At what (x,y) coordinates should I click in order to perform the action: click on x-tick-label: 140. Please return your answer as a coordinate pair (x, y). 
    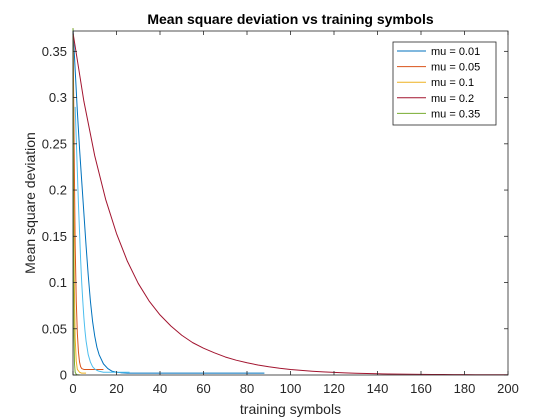
    Looking at the image, I should click on (378, 388).